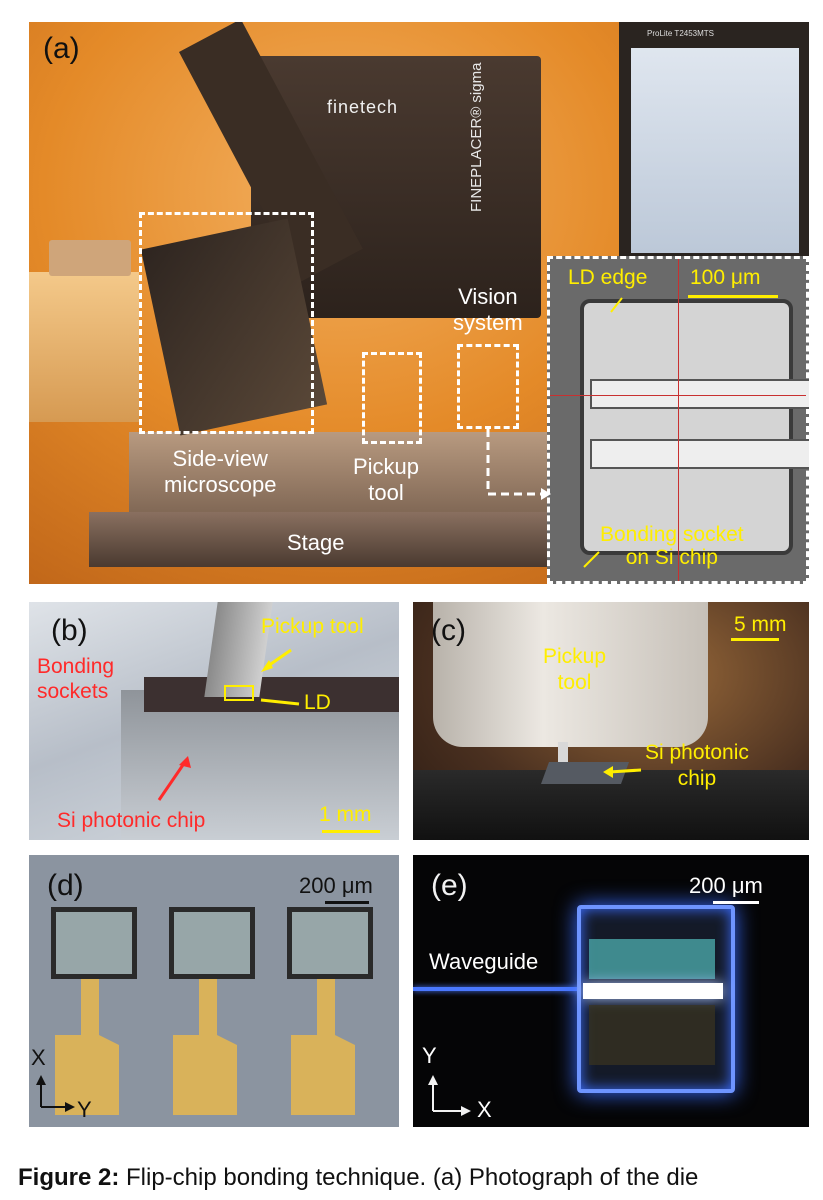  I want to click on brand-logo: finetech, so click(363, 107).